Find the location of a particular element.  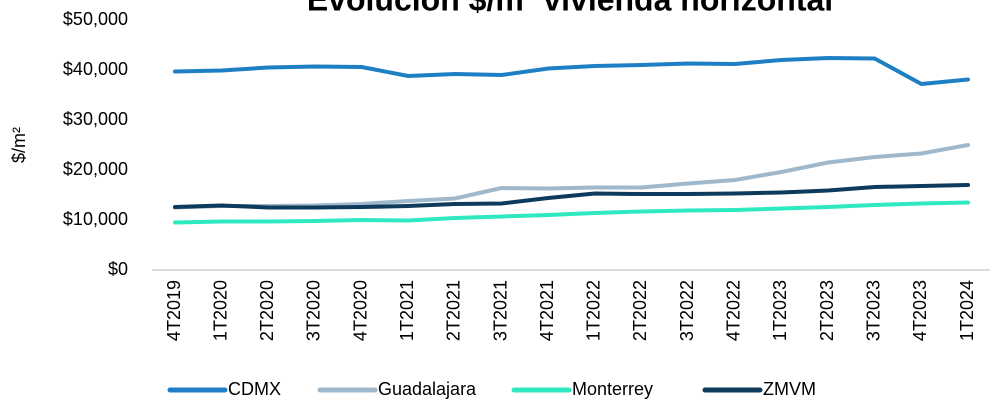

x-tick-label: 4T2021 is located at coordinates (547, 310).